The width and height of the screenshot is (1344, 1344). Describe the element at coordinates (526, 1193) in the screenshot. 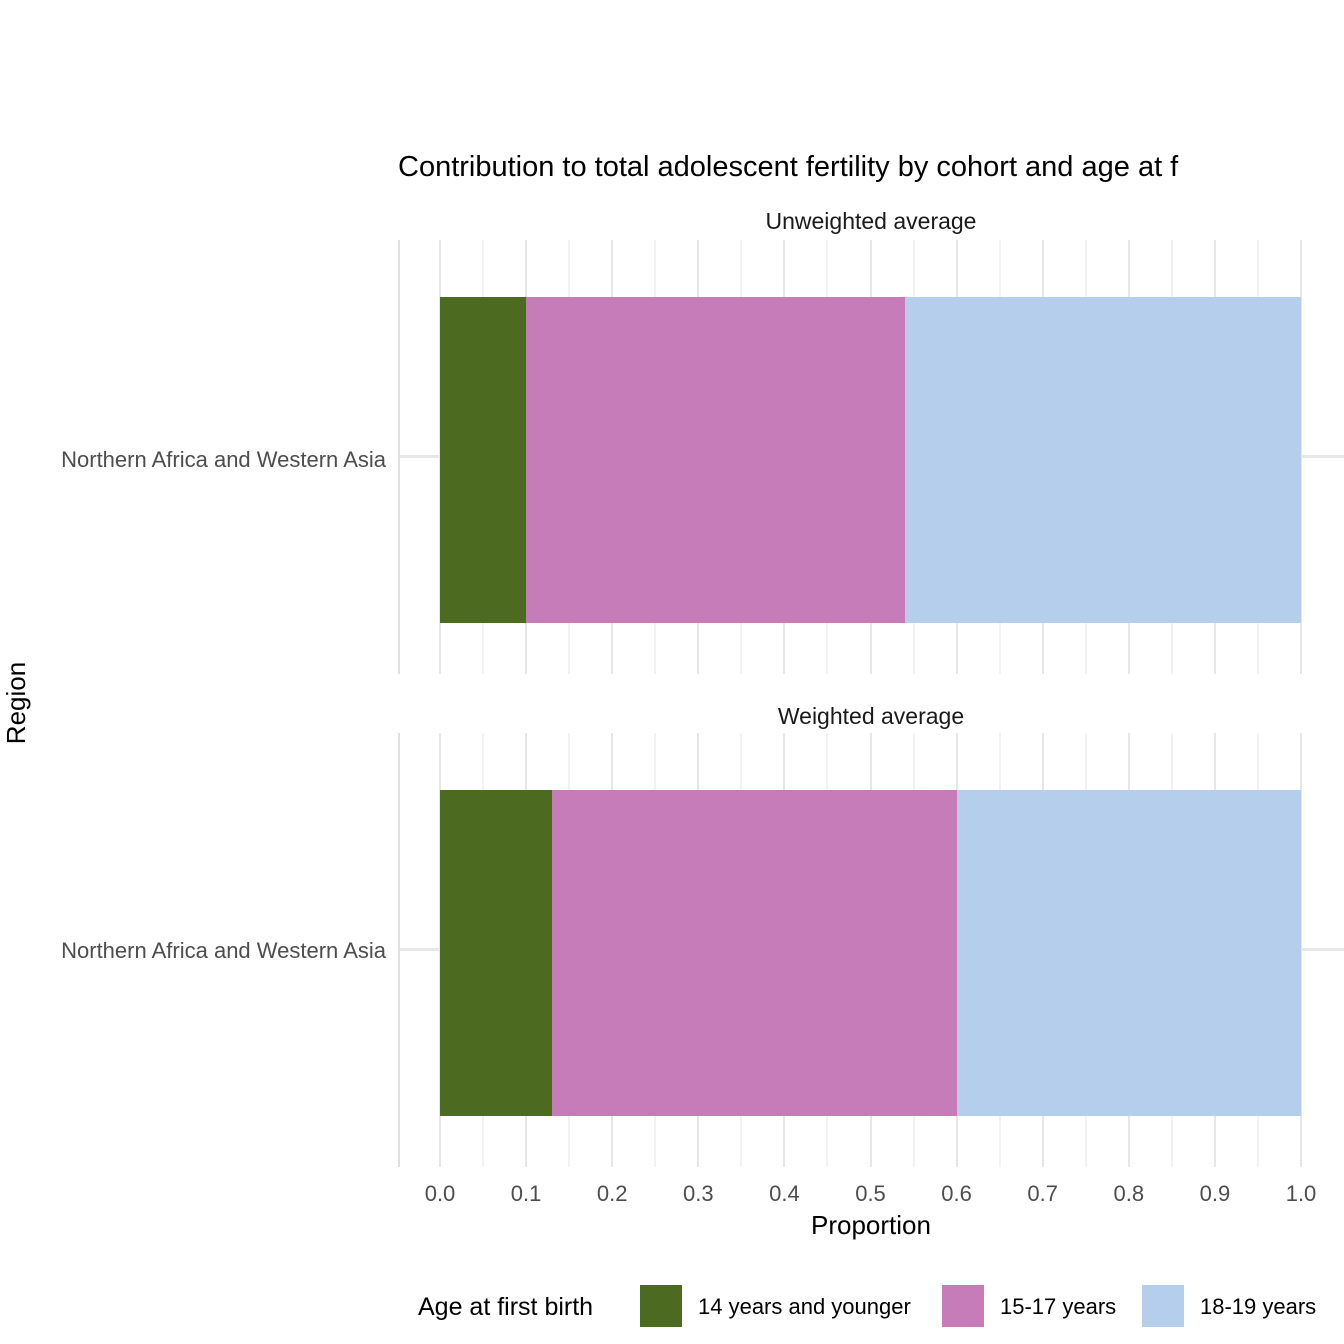

I see `x-tick-label: 0.1` at that location.